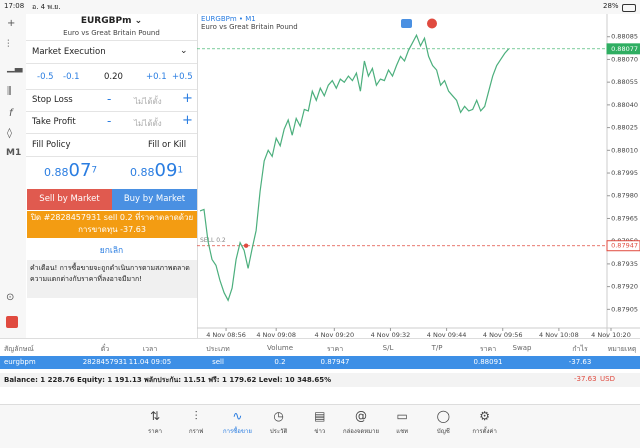 The image size is (640, 448). Describe the element at coordinates (218, 362) in the screenshot. I see `cell: sell` at that location.